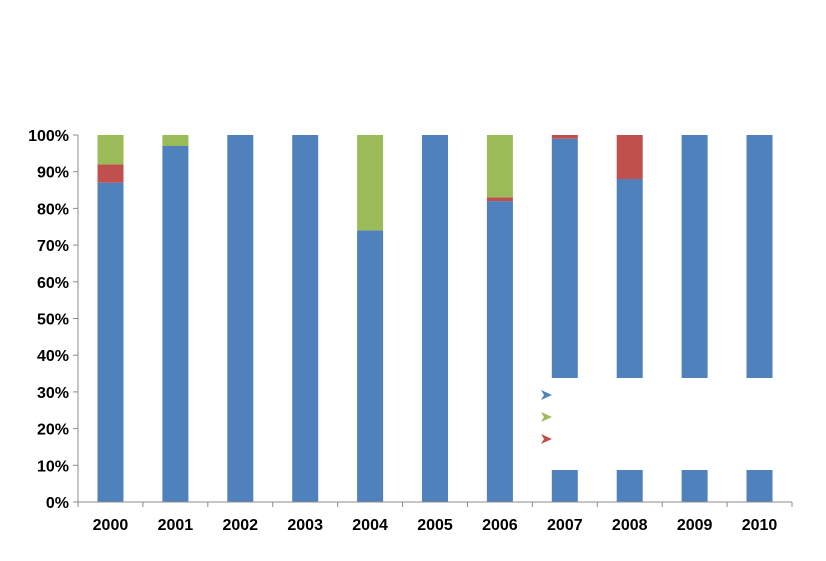 Image resolution: width=826 pixels, height=561 pixels. I want to click on y-tick-label: 0%, so click(57, 503).